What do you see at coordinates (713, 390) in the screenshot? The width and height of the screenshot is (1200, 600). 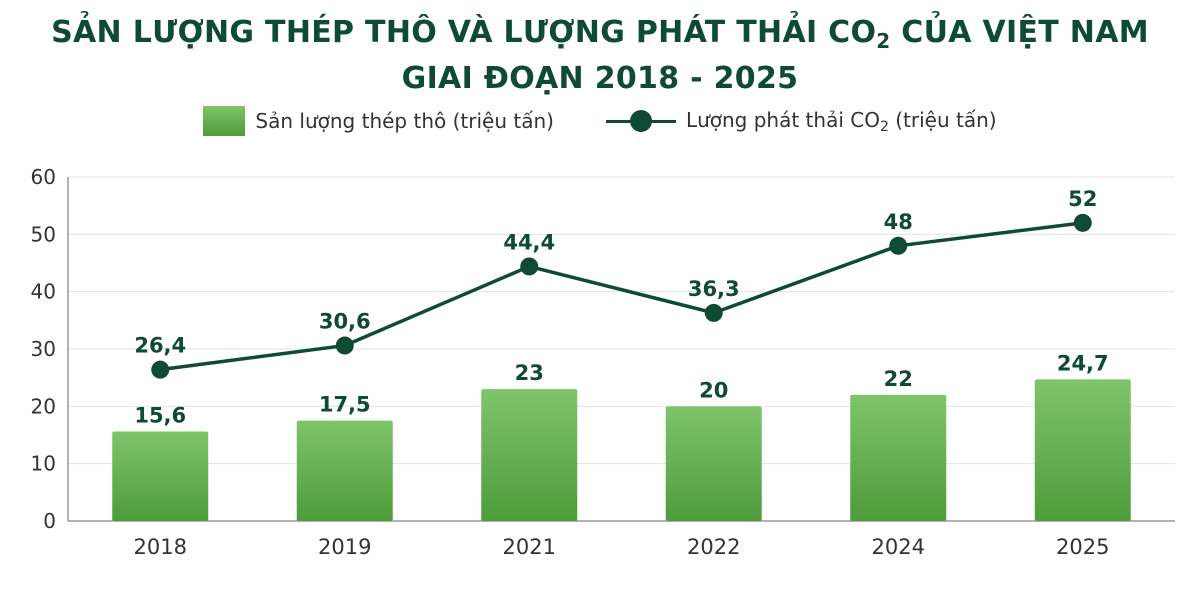 I see `bar-value-label: 20` at bounding box center [713, 390].